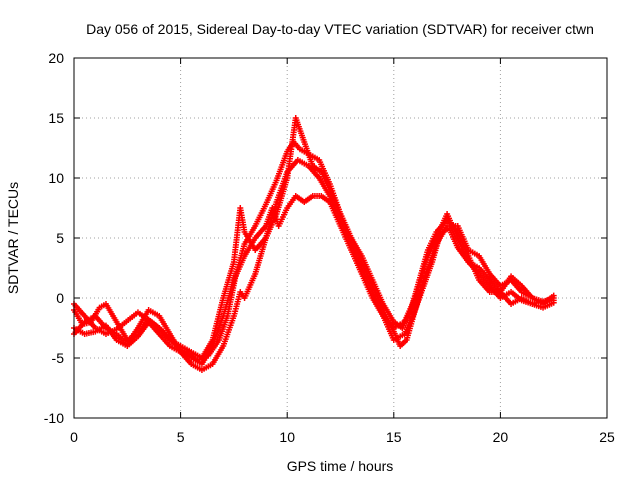 This screenshot has width=640, height=480. I want to click on y-tick-label: 15, so click(56, 118).